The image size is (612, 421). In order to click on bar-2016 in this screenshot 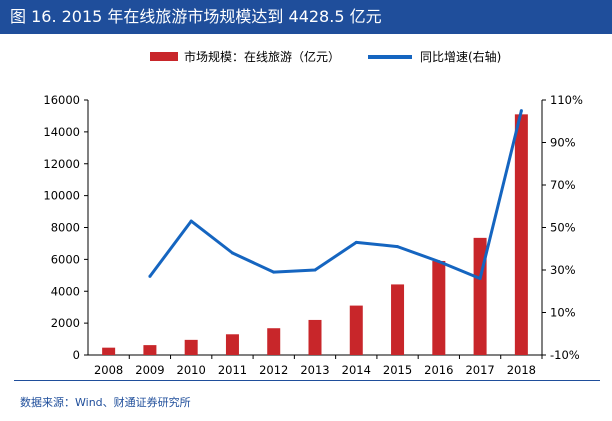, I will do `click(439, 307)`.